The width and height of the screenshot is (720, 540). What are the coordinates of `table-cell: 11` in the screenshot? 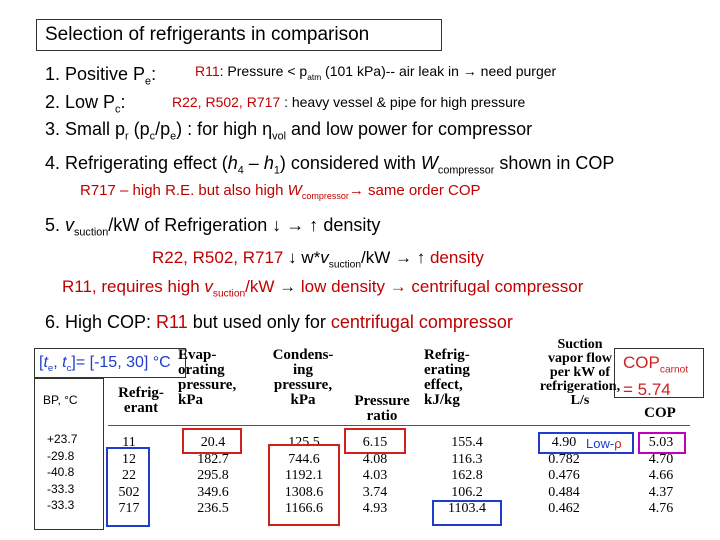 It's located at (129, 442).